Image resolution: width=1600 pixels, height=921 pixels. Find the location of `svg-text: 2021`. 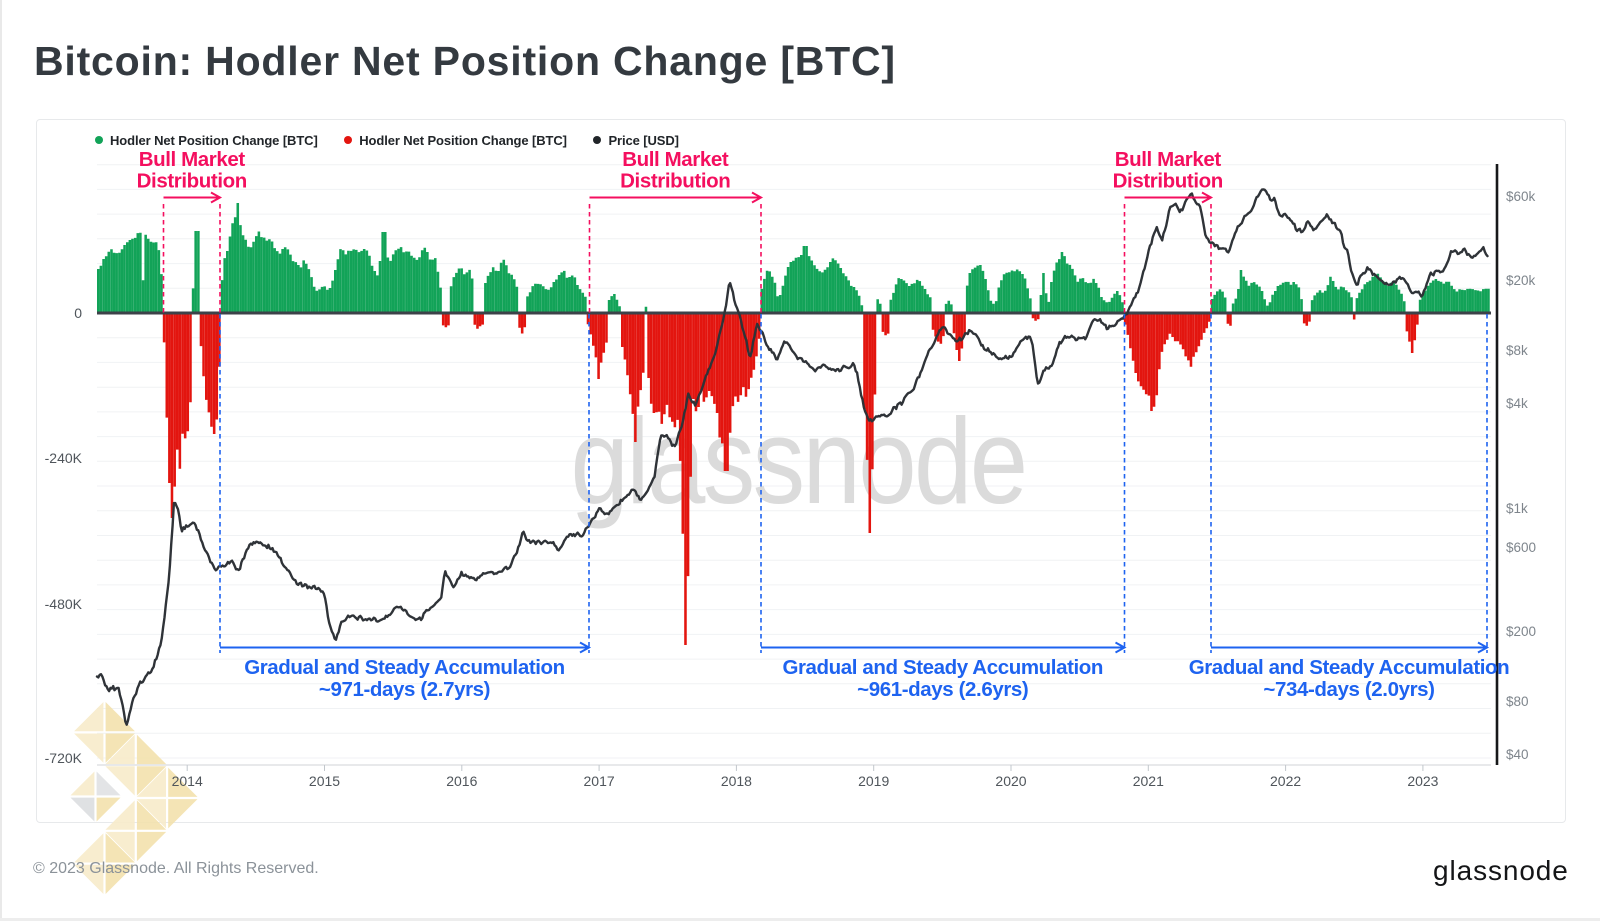

svg-text: 2021 is located at coordinates (1148, 781).